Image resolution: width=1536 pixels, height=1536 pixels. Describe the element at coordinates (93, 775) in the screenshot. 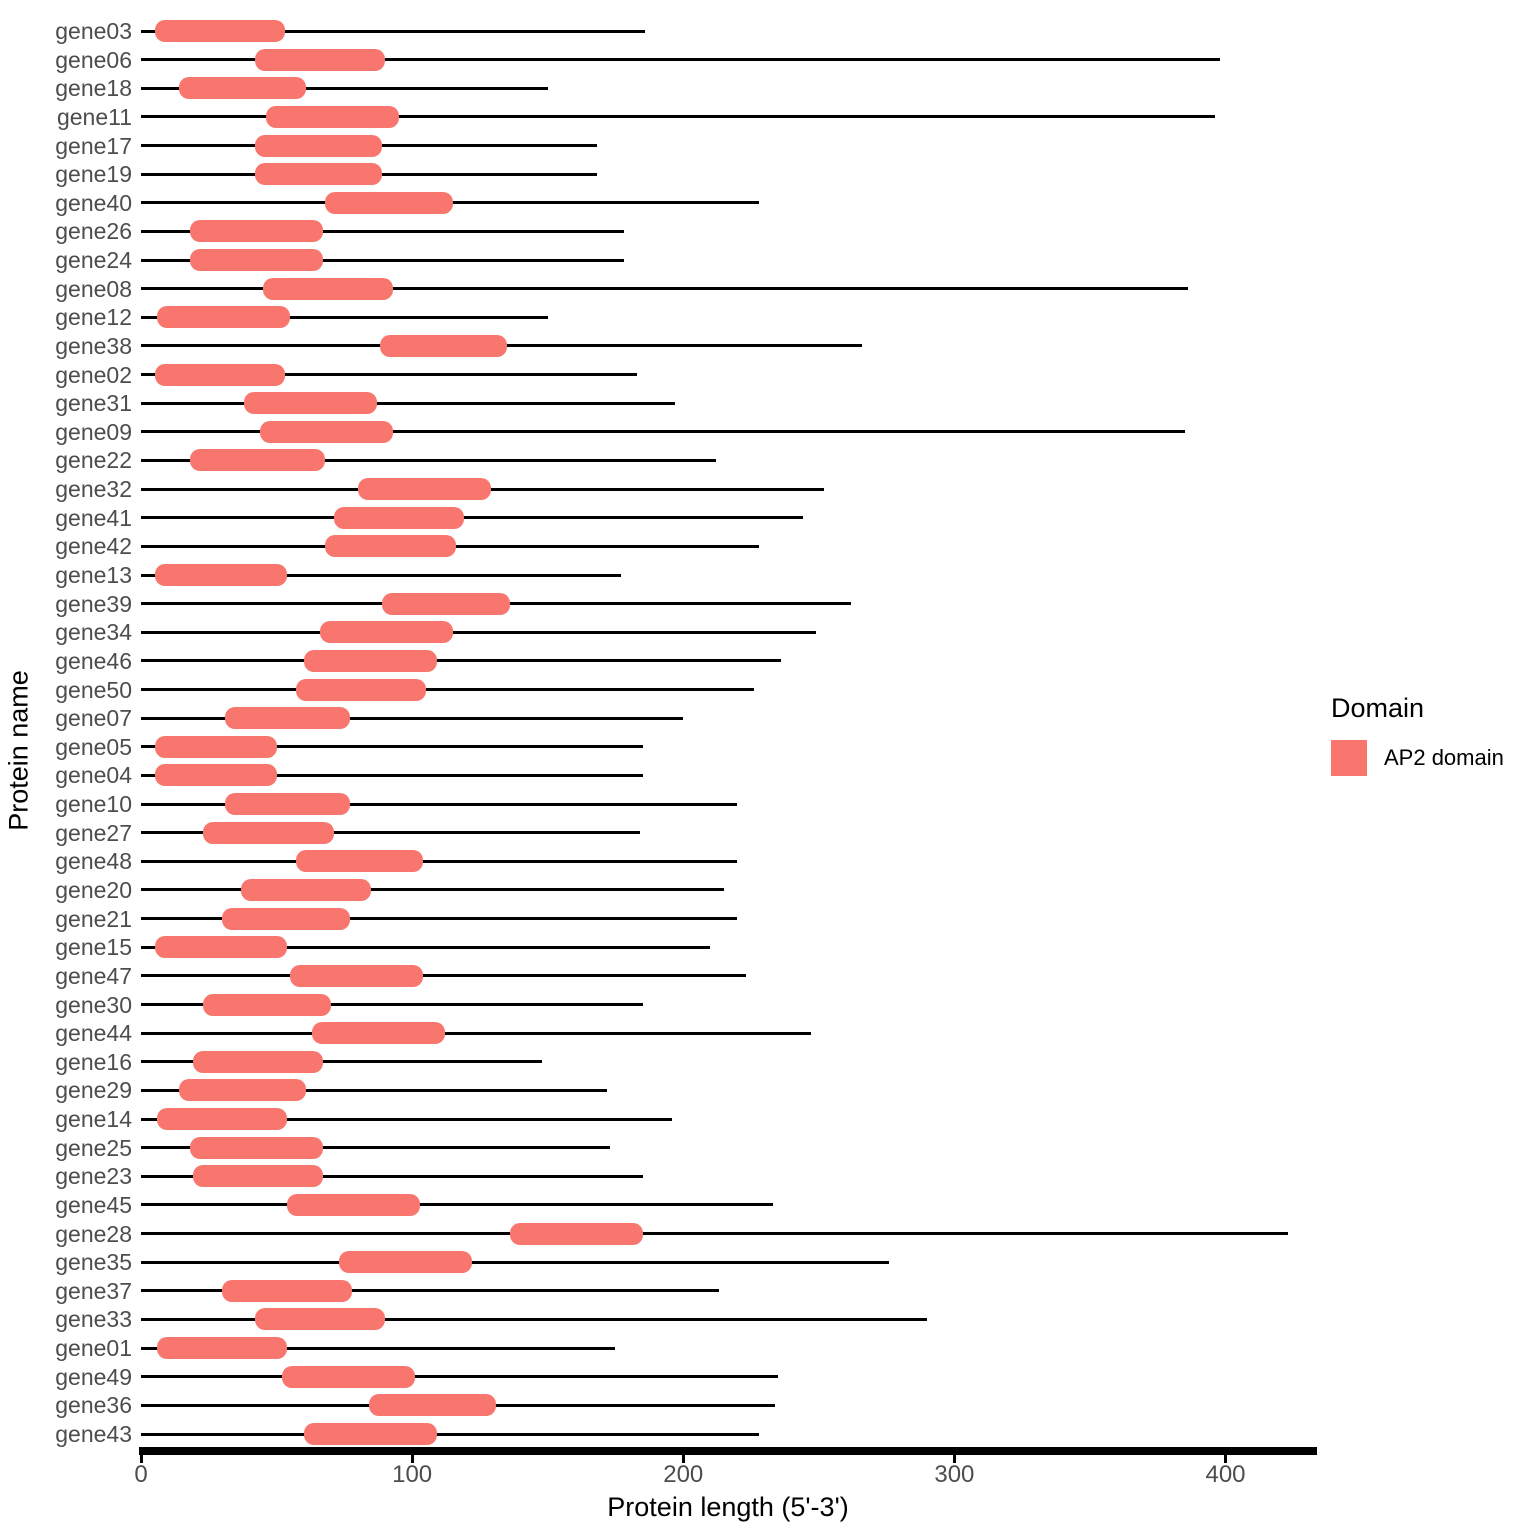

I see `gene-label: gene04` at that location.